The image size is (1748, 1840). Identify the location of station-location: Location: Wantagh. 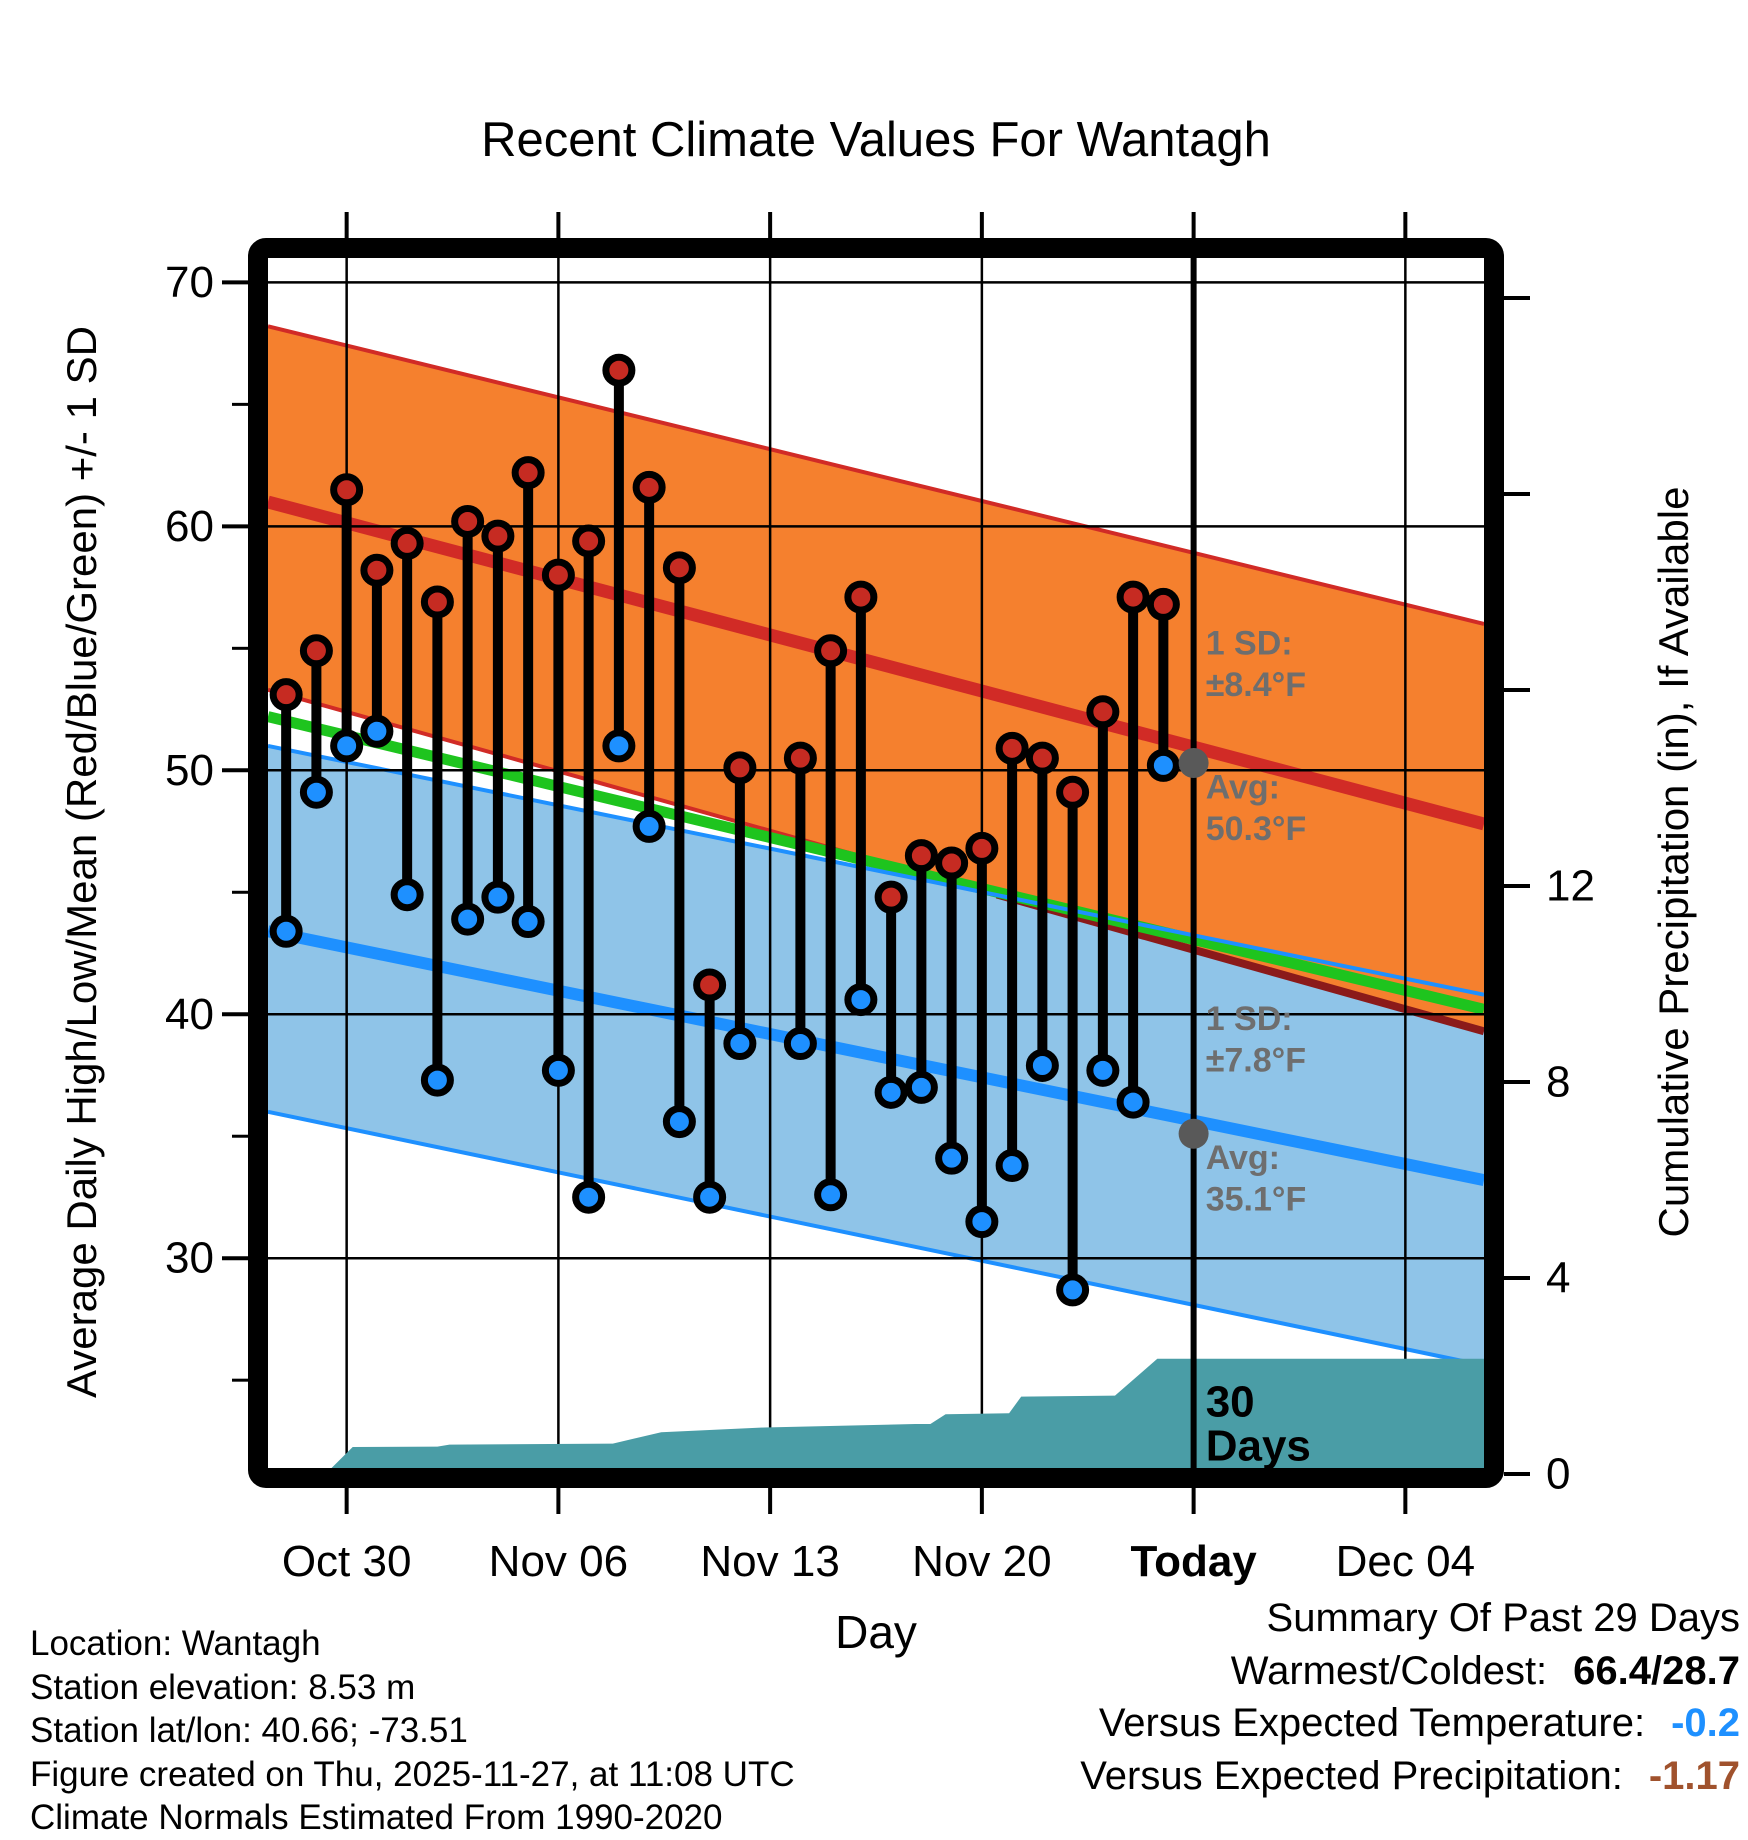
(175, 1643).